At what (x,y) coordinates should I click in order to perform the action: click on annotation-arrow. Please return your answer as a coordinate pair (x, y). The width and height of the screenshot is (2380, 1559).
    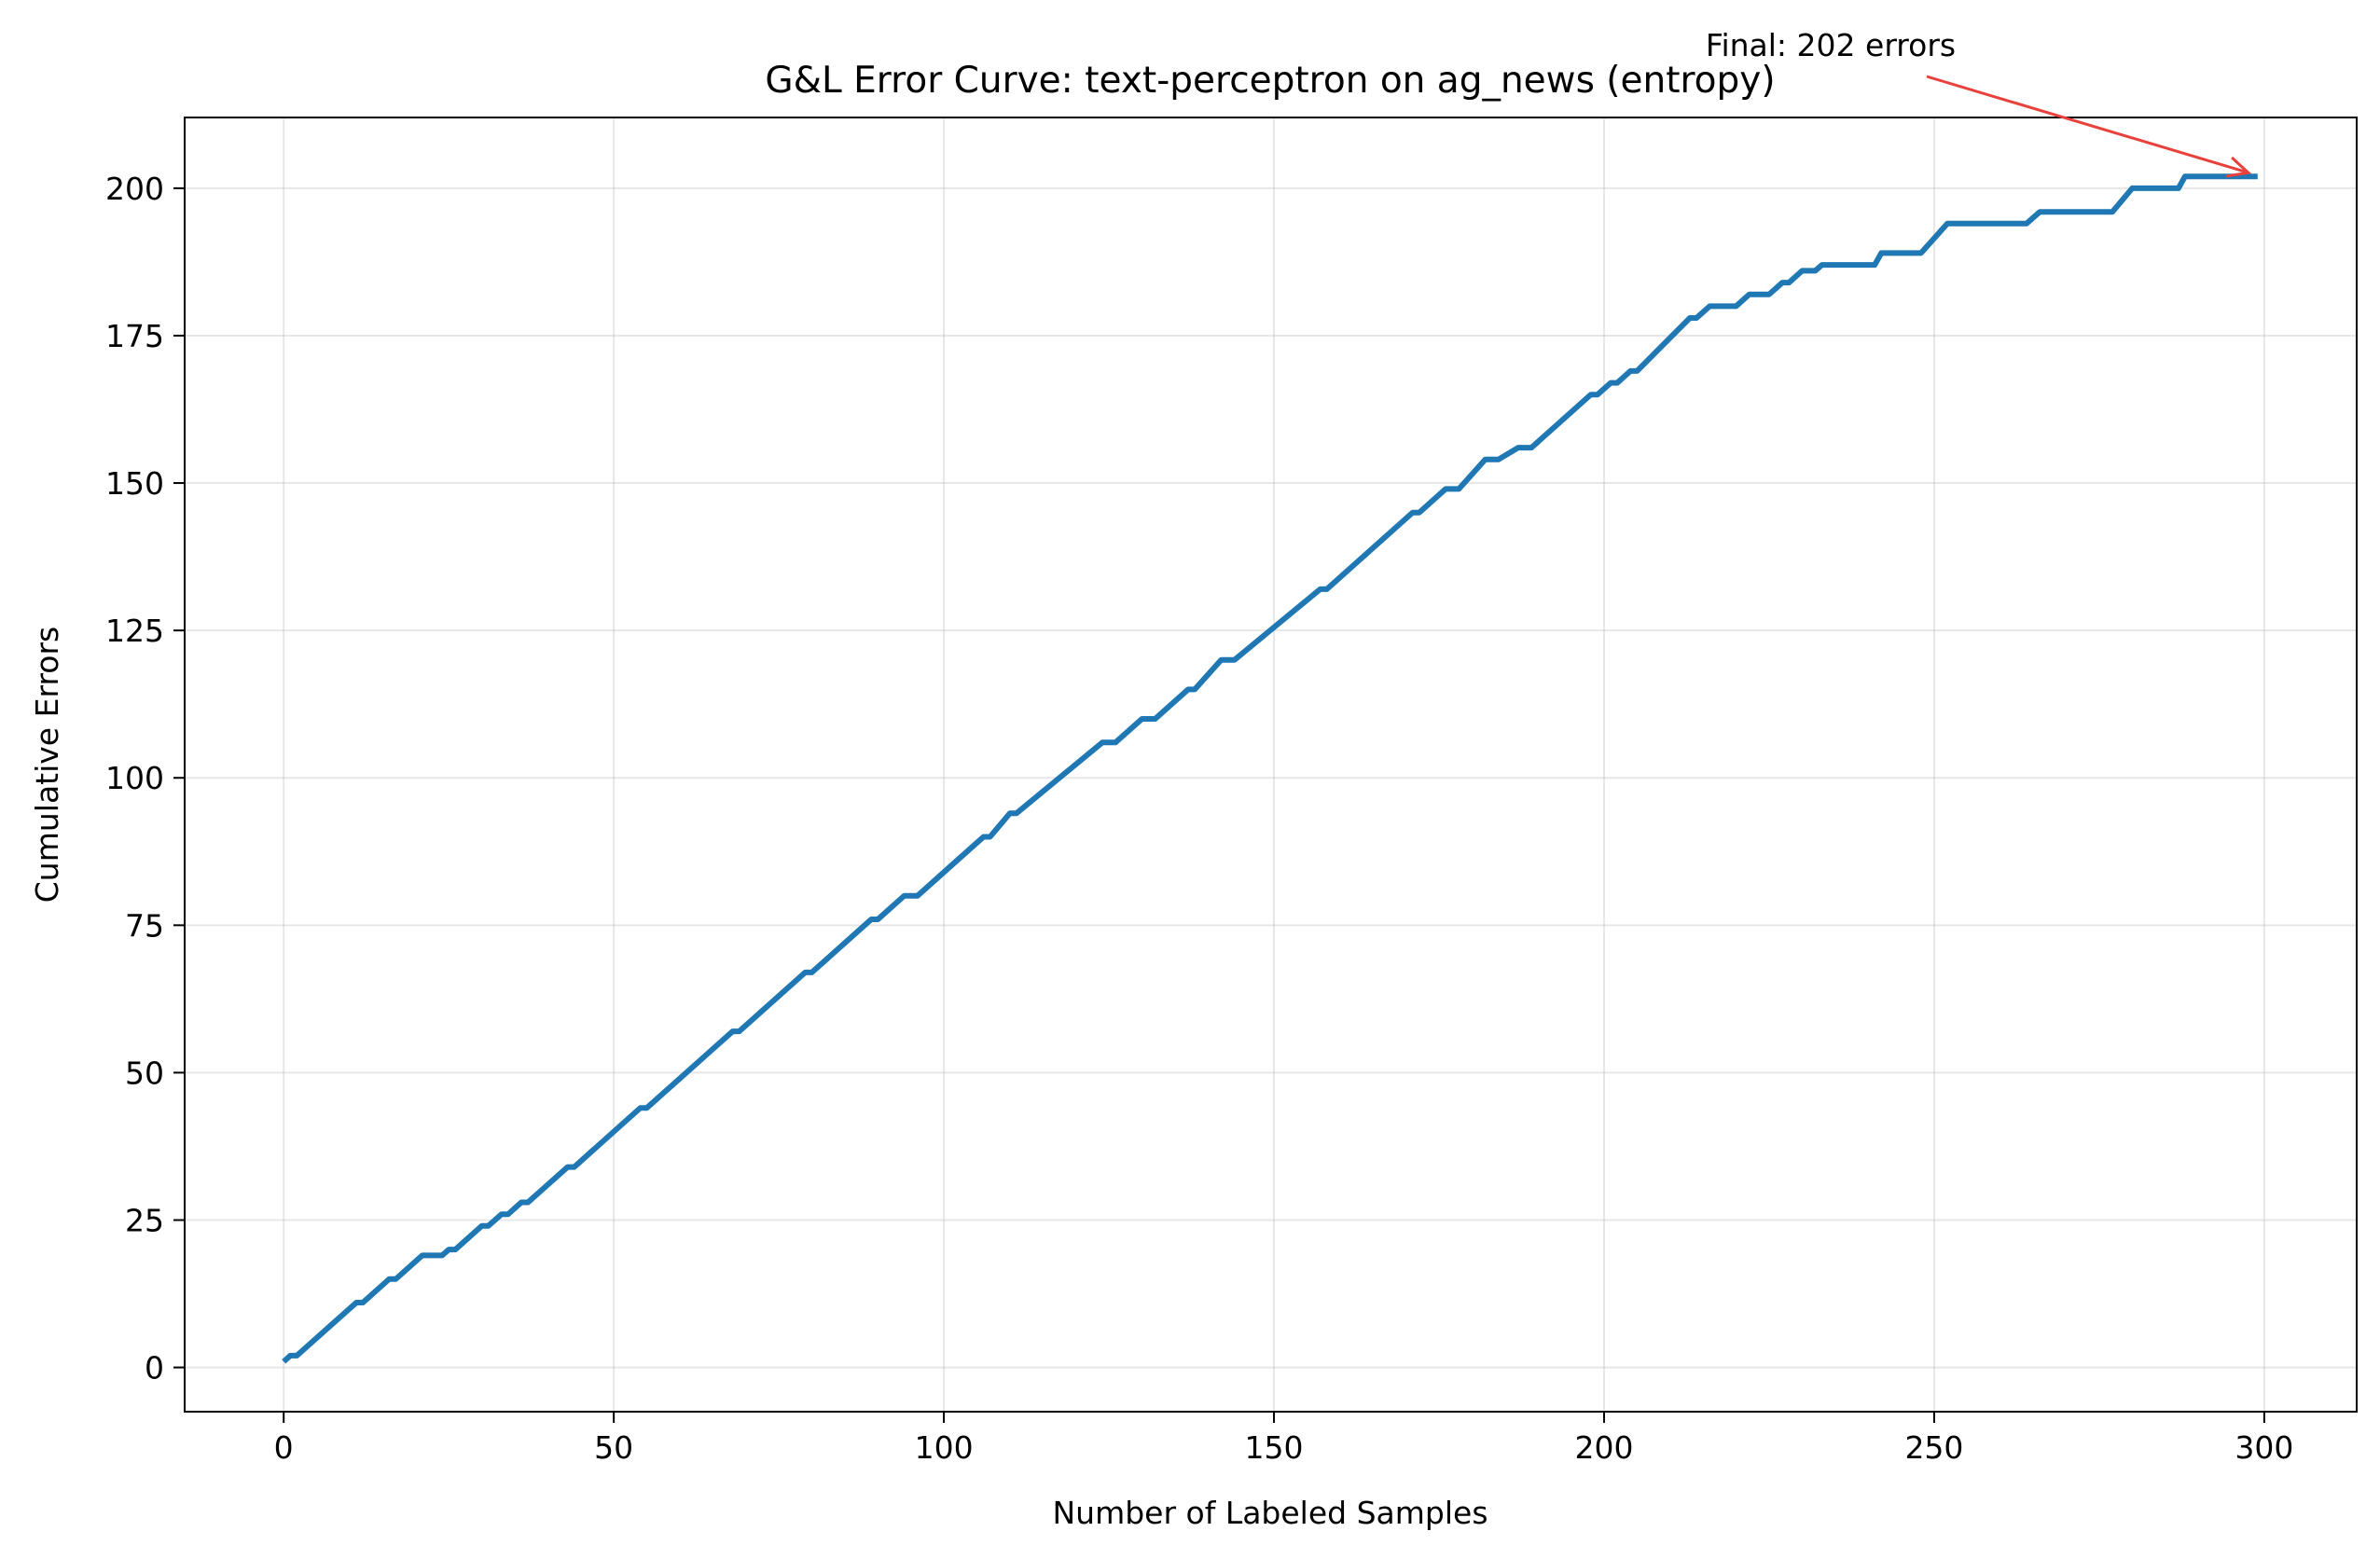
    Looking at the image, I should click on (2087, 124).